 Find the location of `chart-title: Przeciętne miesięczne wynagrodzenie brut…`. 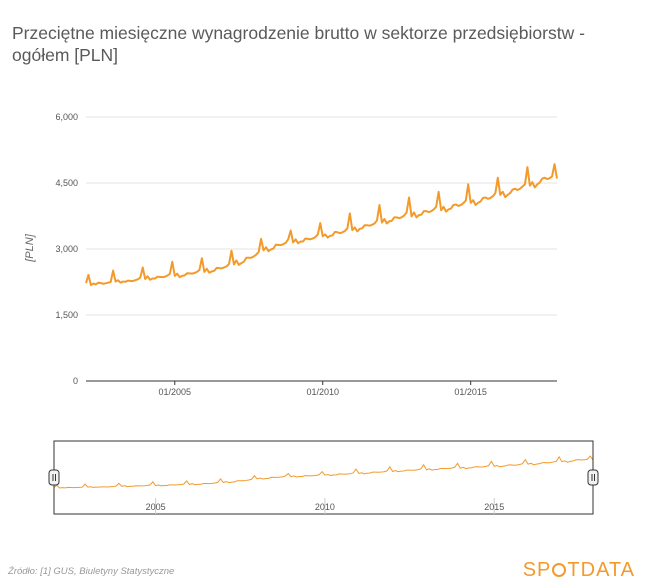

chart-title: Przeciętne miesięczne wynagrodzenie brut… is located at coordinates (298, 44).